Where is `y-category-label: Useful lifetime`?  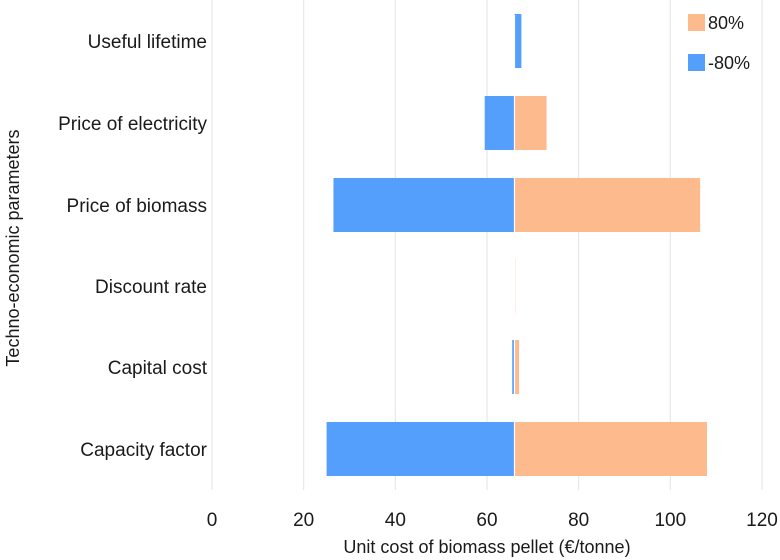
y-category-label: Useful lifetime is located at coordinates (147, 42).